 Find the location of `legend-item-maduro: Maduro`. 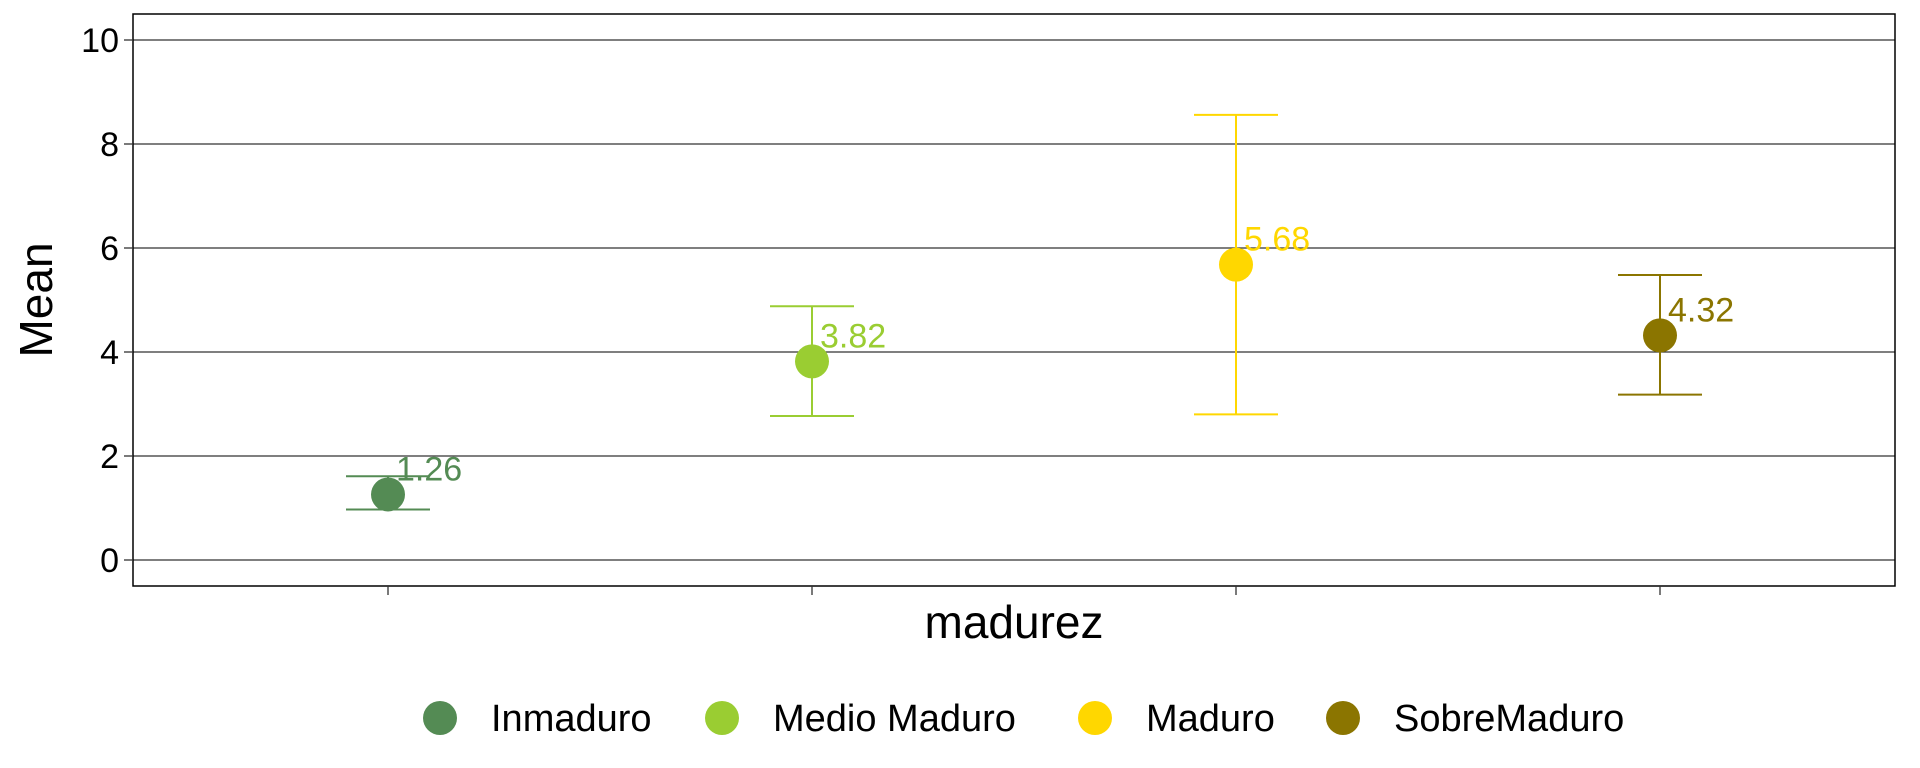

legend-item-maduro: Maduro is located at coordinates (1176, 719).